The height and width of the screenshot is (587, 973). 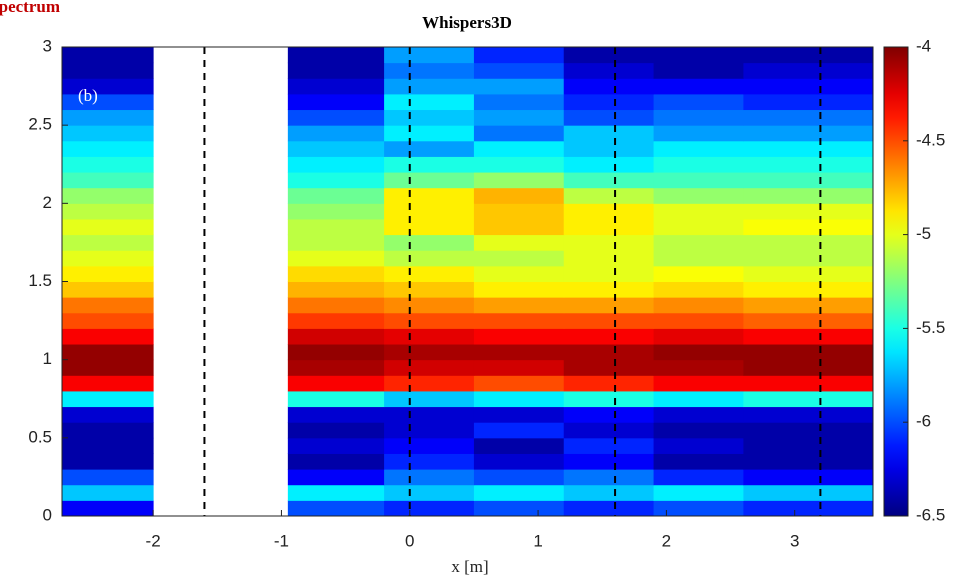 What do you see at coordinates (537, 540) in the screenshot?
I see `x-tick-label: 1` at bounding box center [537, 540].